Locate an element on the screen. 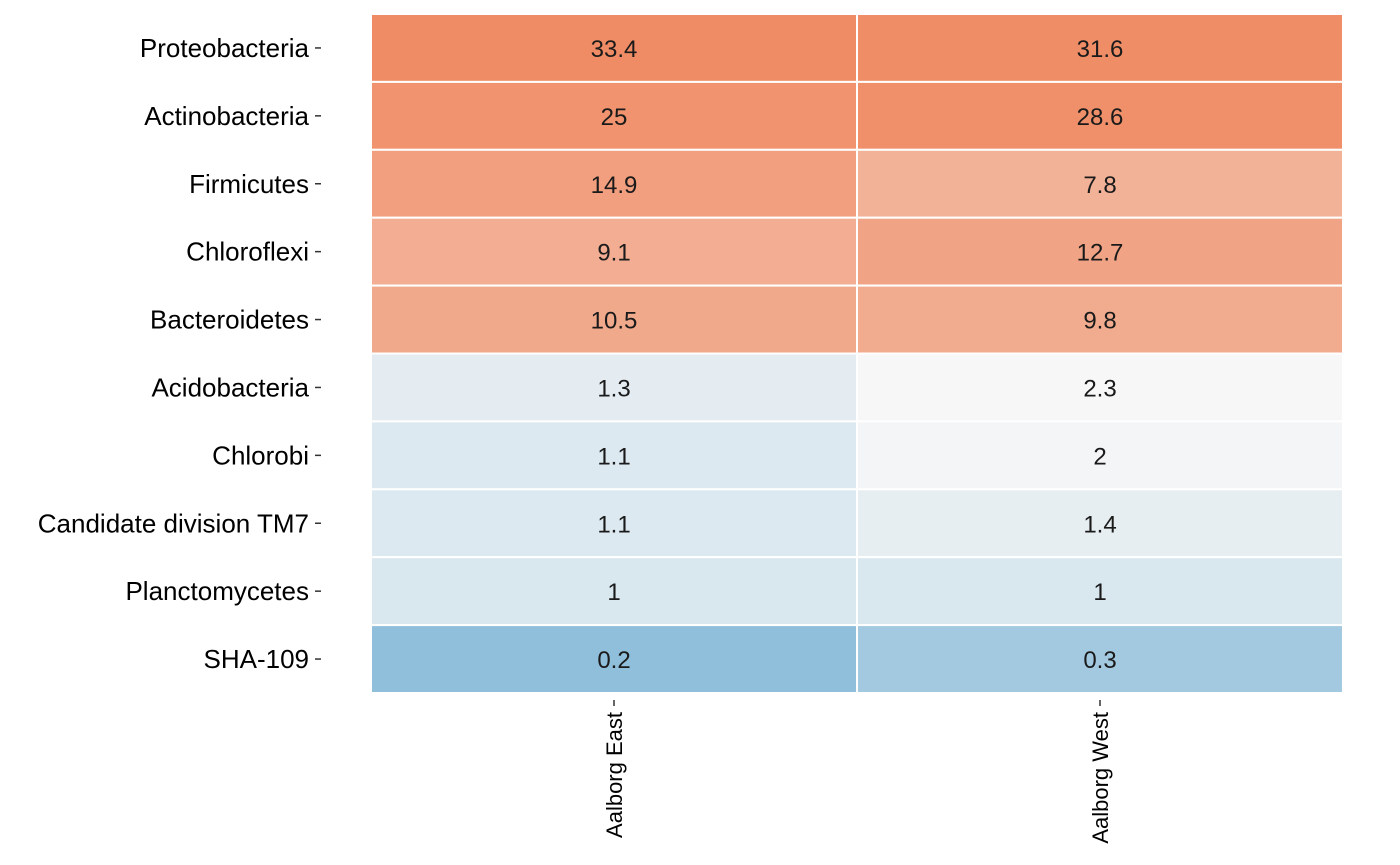 The width and height of the screenshot is (1400, 865). cell-value-label: 2.3 is located at coordinates (1099, 388).